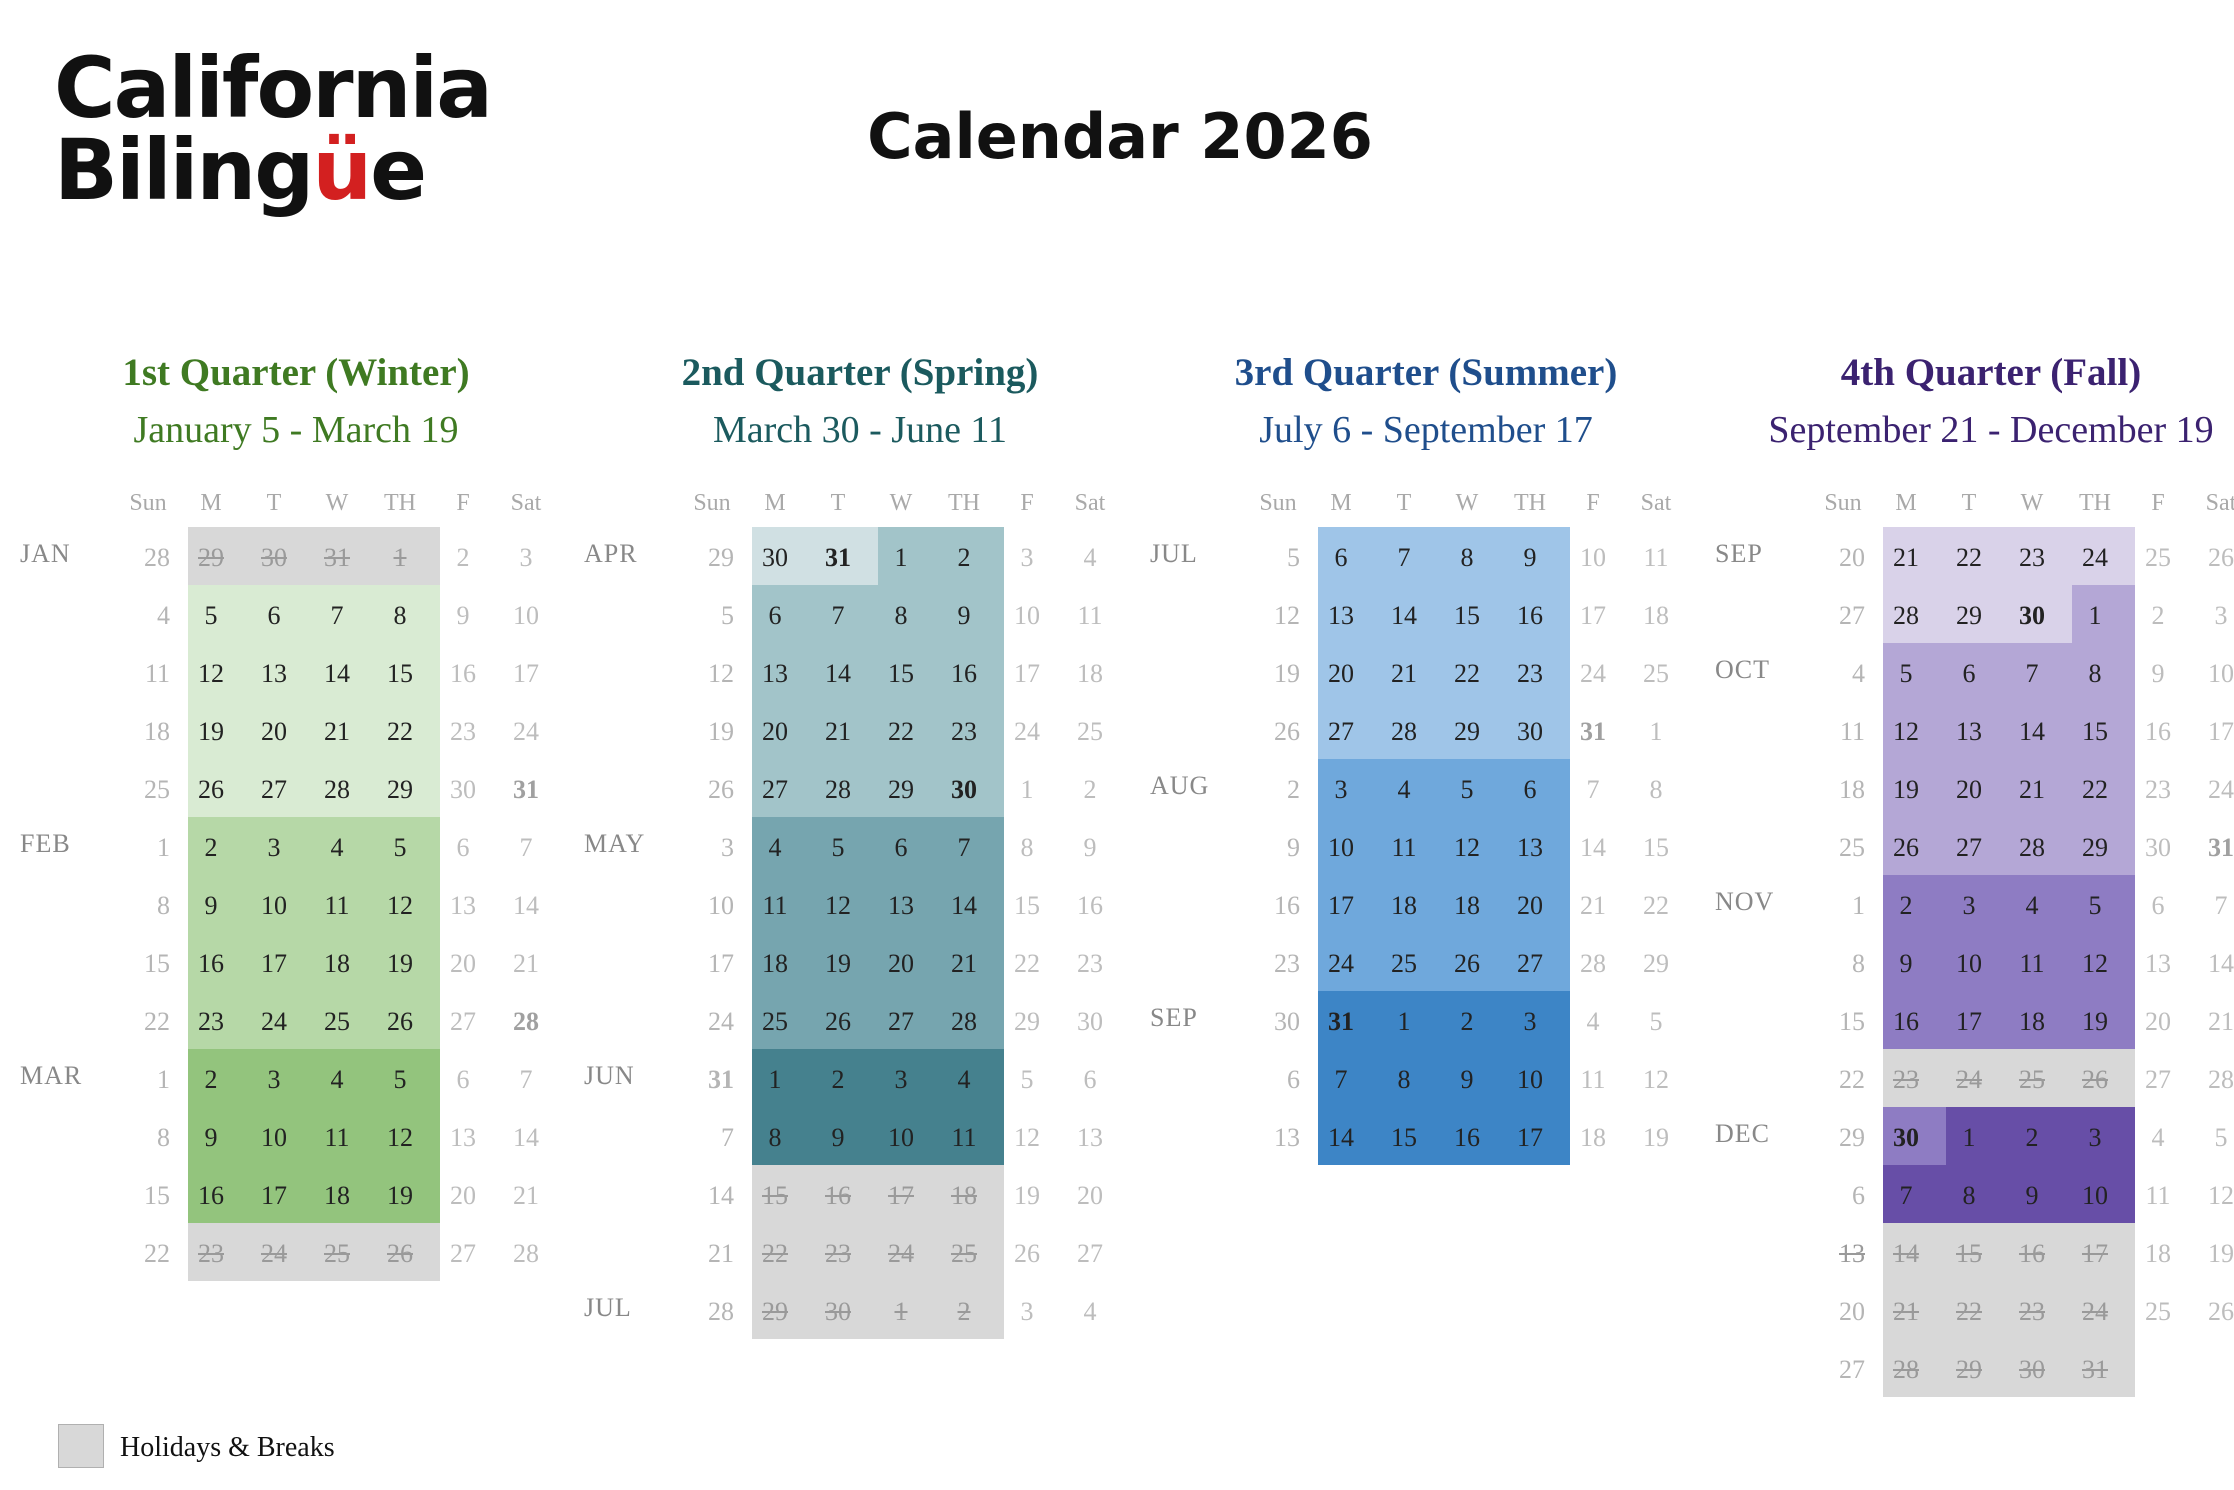 This screenshot has height=1490, width=2234. I want to click on calendar-day: 1, so click(1969, 1137).